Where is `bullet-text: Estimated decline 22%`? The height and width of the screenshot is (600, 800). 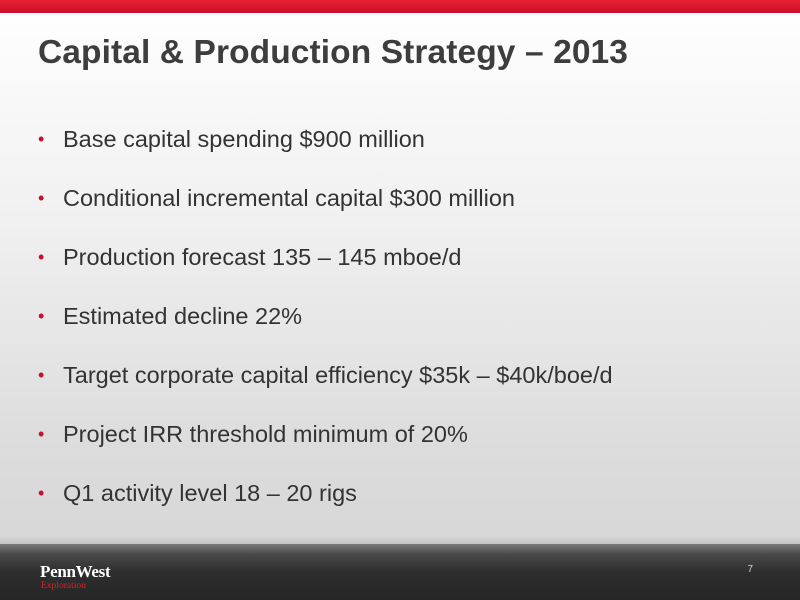
bullet-text: Estimated decline 22% is located at coordinates (183, 316).